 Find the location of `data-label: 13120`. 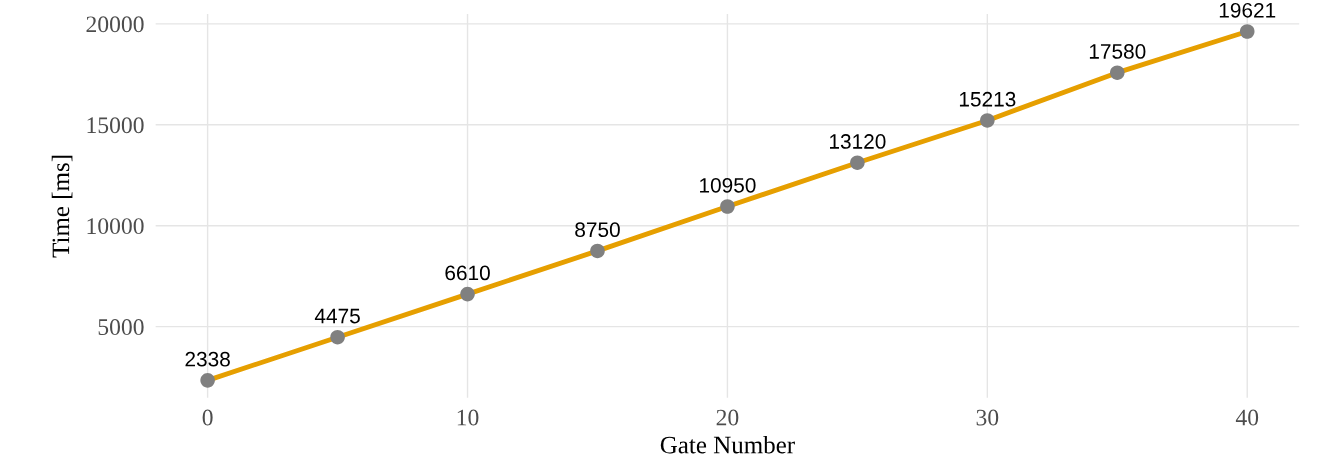

data-label: 13120 is located at coordinates (858, 141).